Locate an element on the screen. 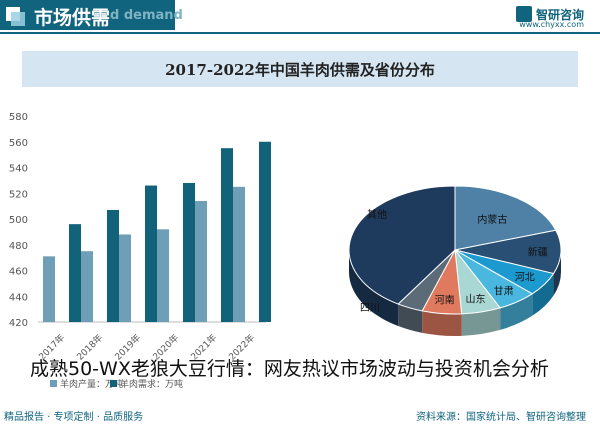  header-divider is located at coordinates (300, 33).